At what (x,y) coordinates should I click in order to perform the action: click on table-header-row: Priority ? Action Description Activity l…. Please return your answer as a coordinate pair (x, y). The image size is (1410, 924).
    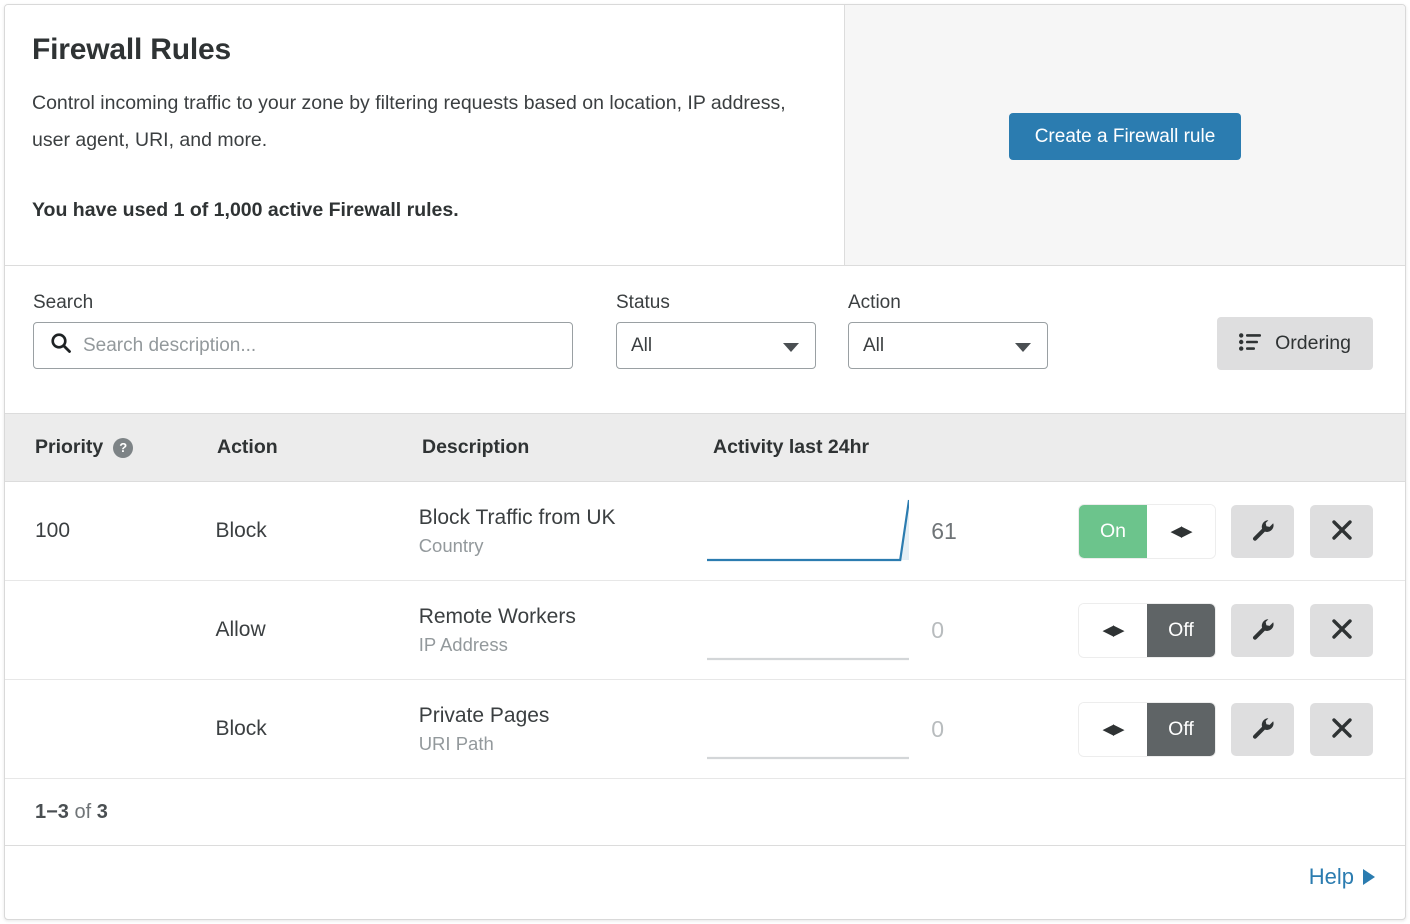
    Looking at the image, I should click on (705, 448).